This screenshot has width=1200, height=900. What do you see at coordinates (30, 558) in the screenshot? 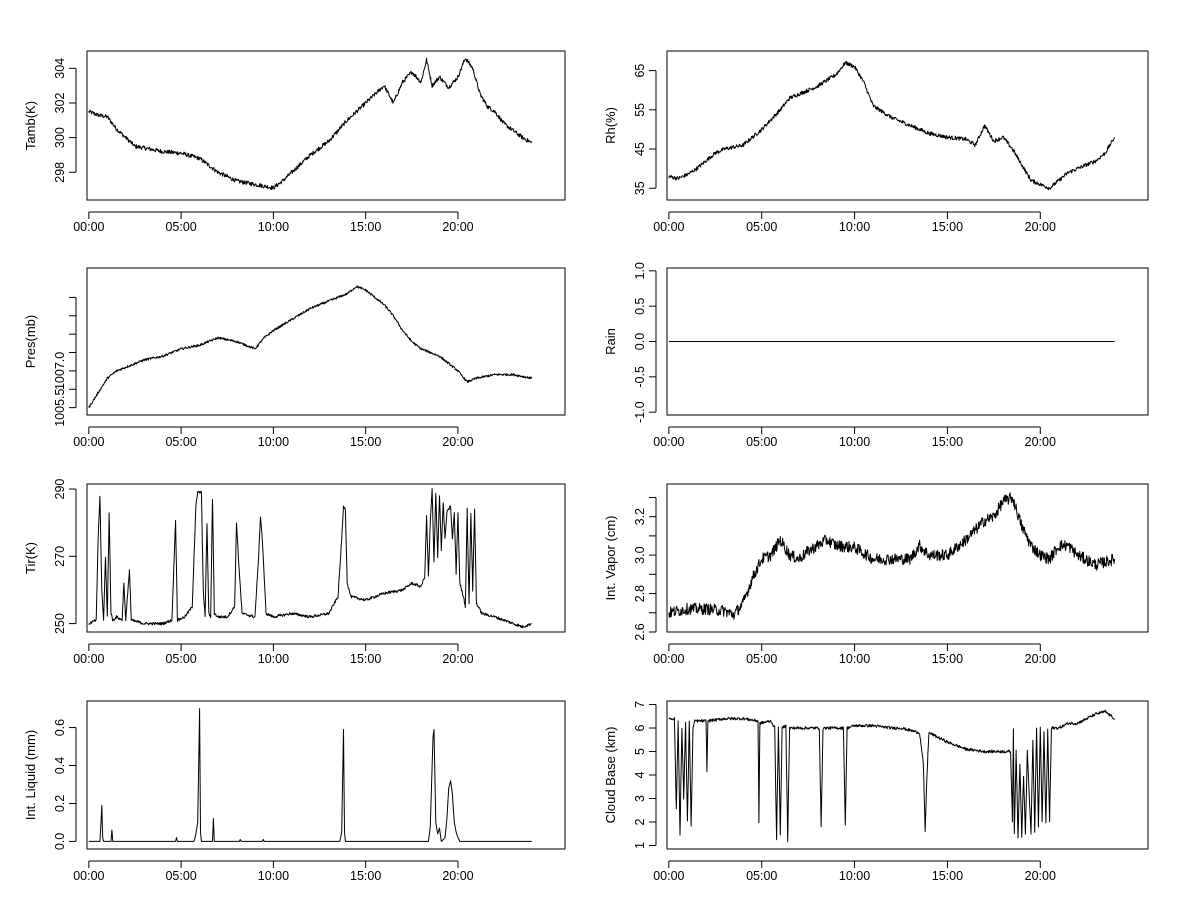
I see `y-axis-label: Tir(K)` at bounding box center [30, 558].